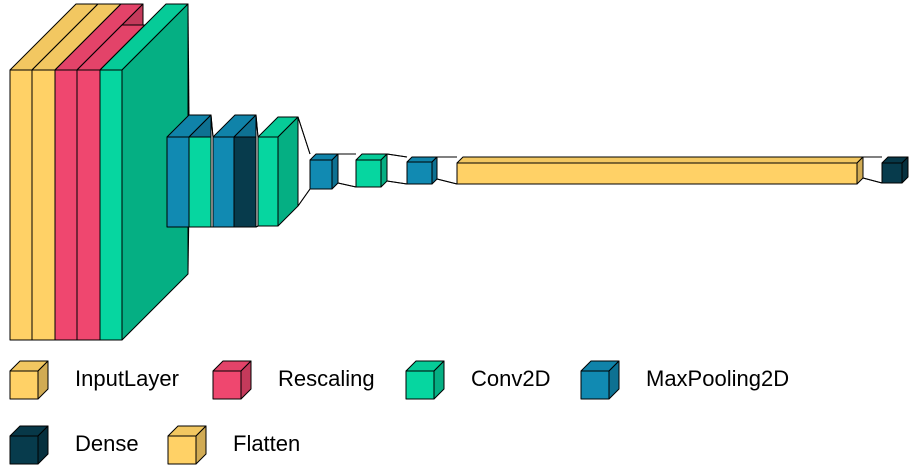  I want to click on legend-item: Dense, so click(74, 445).